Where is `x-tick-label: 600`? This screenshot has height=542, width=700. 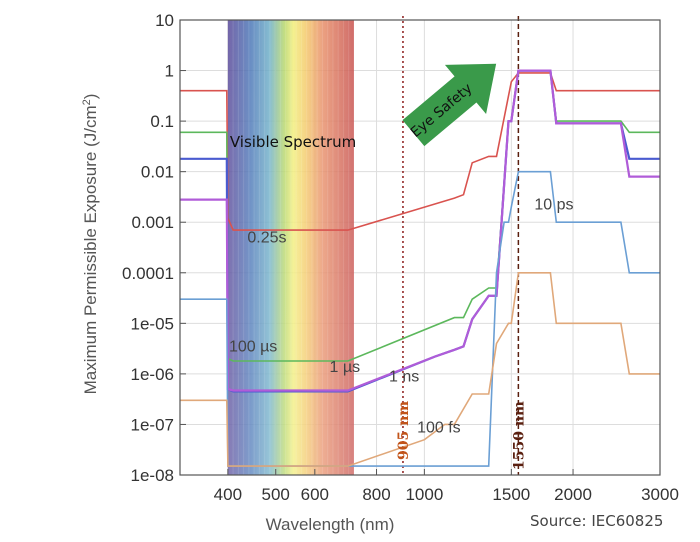
x-tick-label: 600 is located at coordinates (315, 494).